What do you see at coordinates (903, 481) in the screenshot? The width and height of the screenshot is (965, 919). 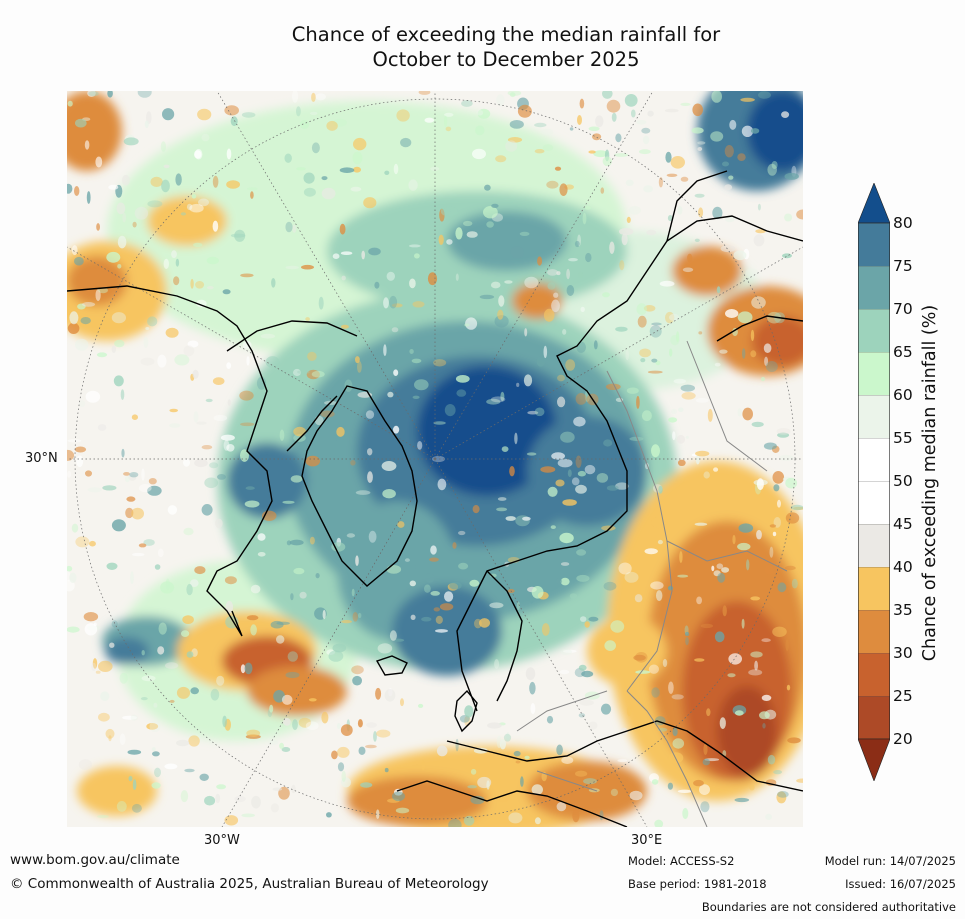 I see `colorbar-tick-label: 50` at bounding box center [903, 481].